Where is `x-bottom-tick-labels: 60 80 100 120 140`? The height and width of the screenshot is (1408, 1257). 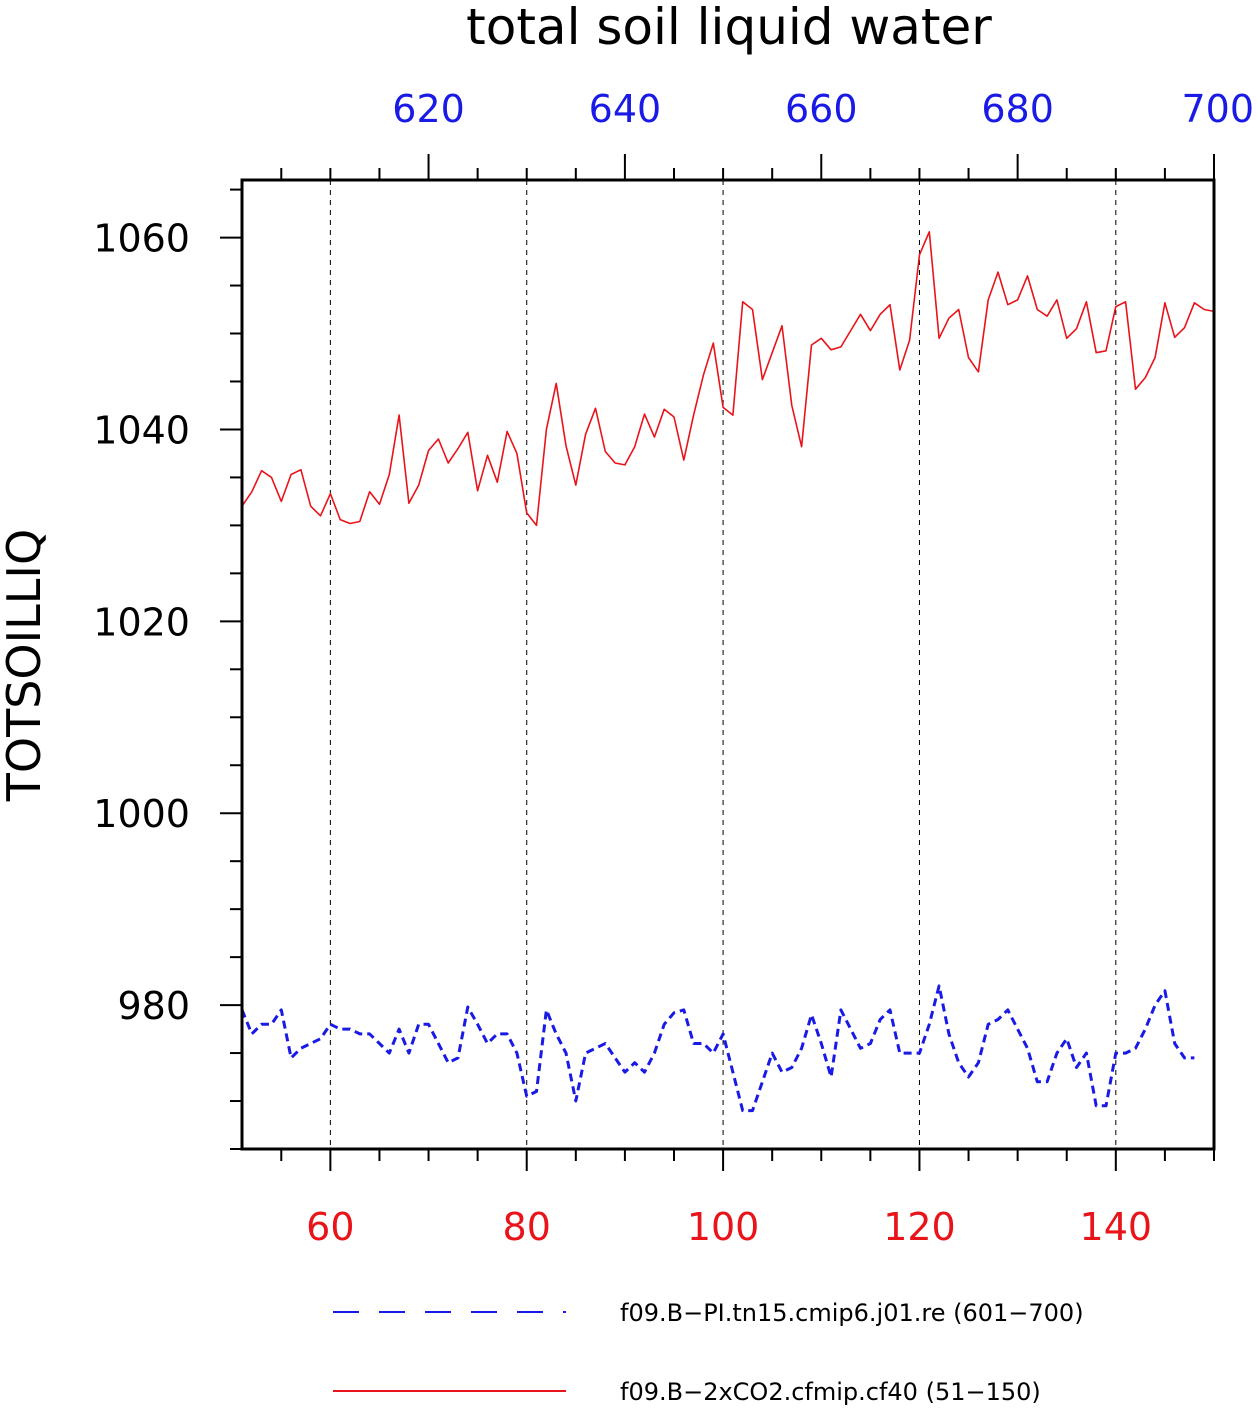 x-bottom-tick-labels: 60 80 100 120 140 is located at coordinates (729, 1227).